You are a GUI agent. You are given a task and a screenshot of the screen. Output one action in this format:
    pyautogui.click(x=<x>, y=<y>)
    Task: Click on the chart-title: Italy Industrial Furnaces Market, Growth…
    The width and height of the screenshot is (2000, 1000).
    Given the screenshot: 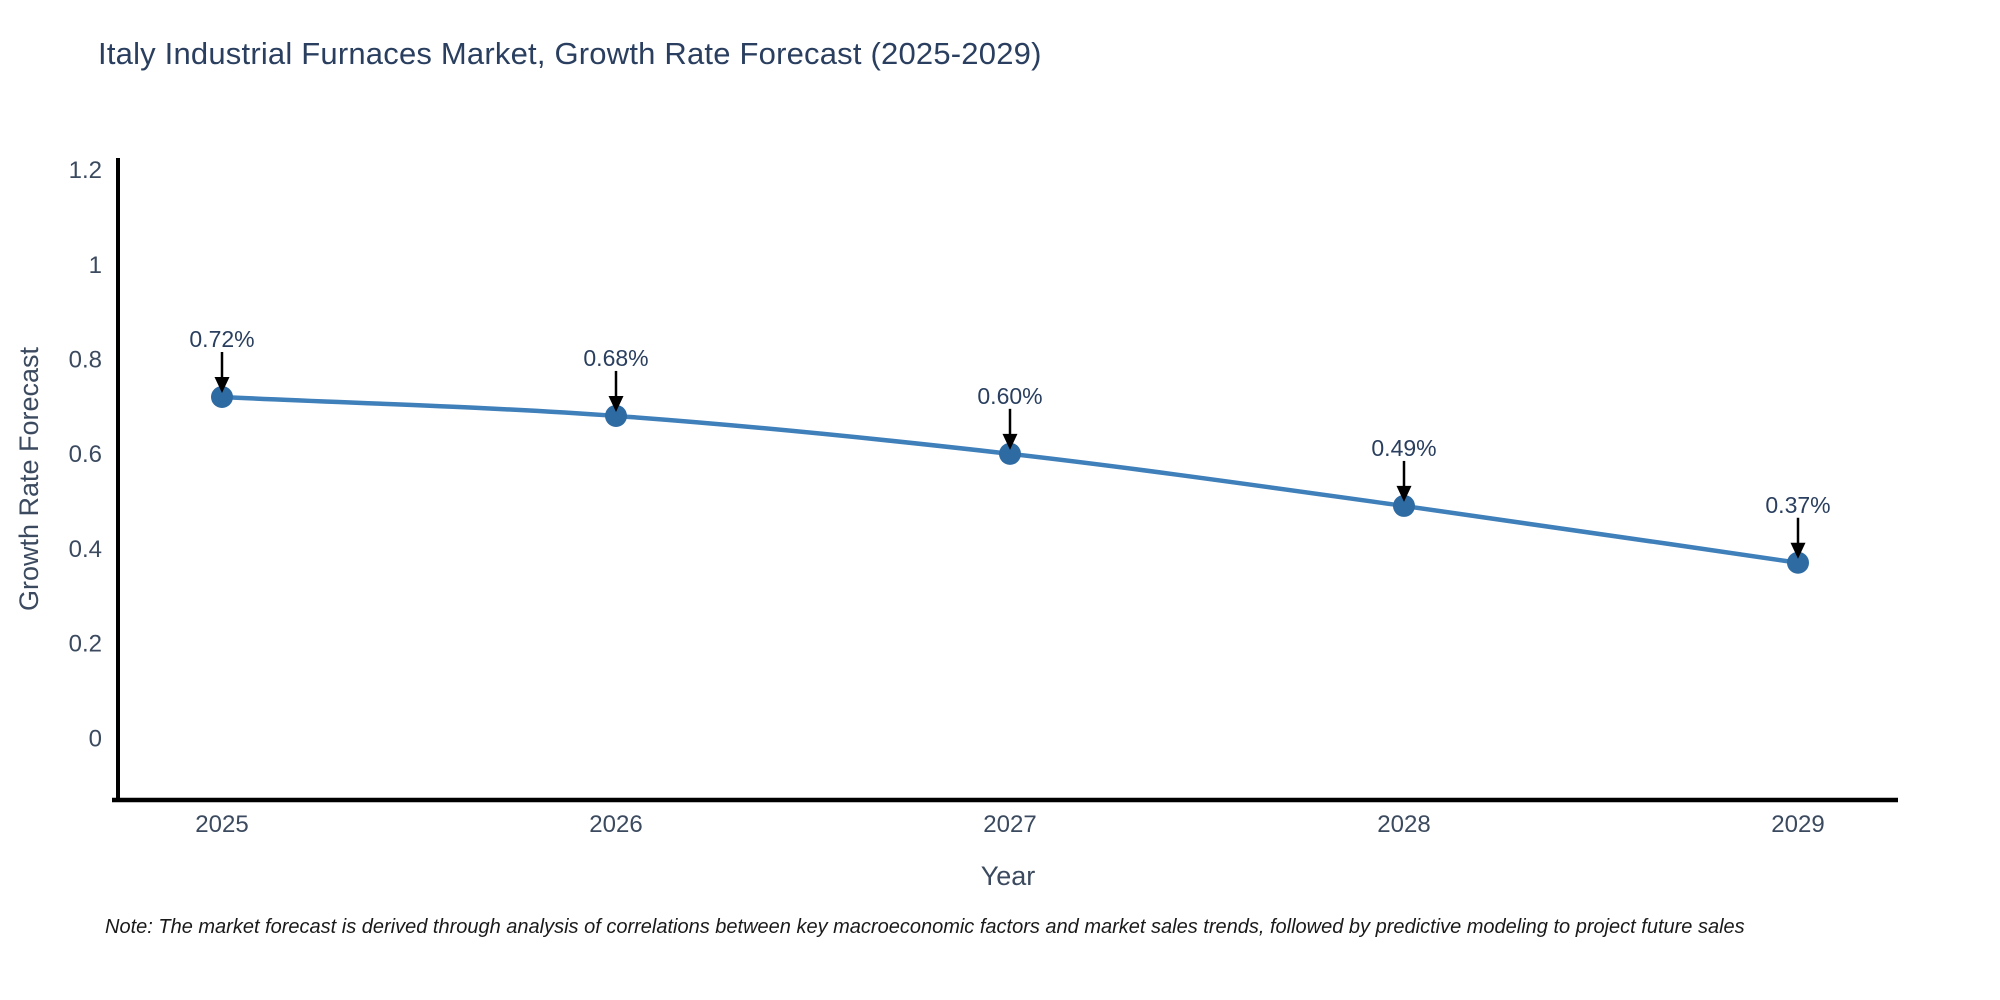 What is the action you would take?
    pyautogui.click(x=570, y=53)
    